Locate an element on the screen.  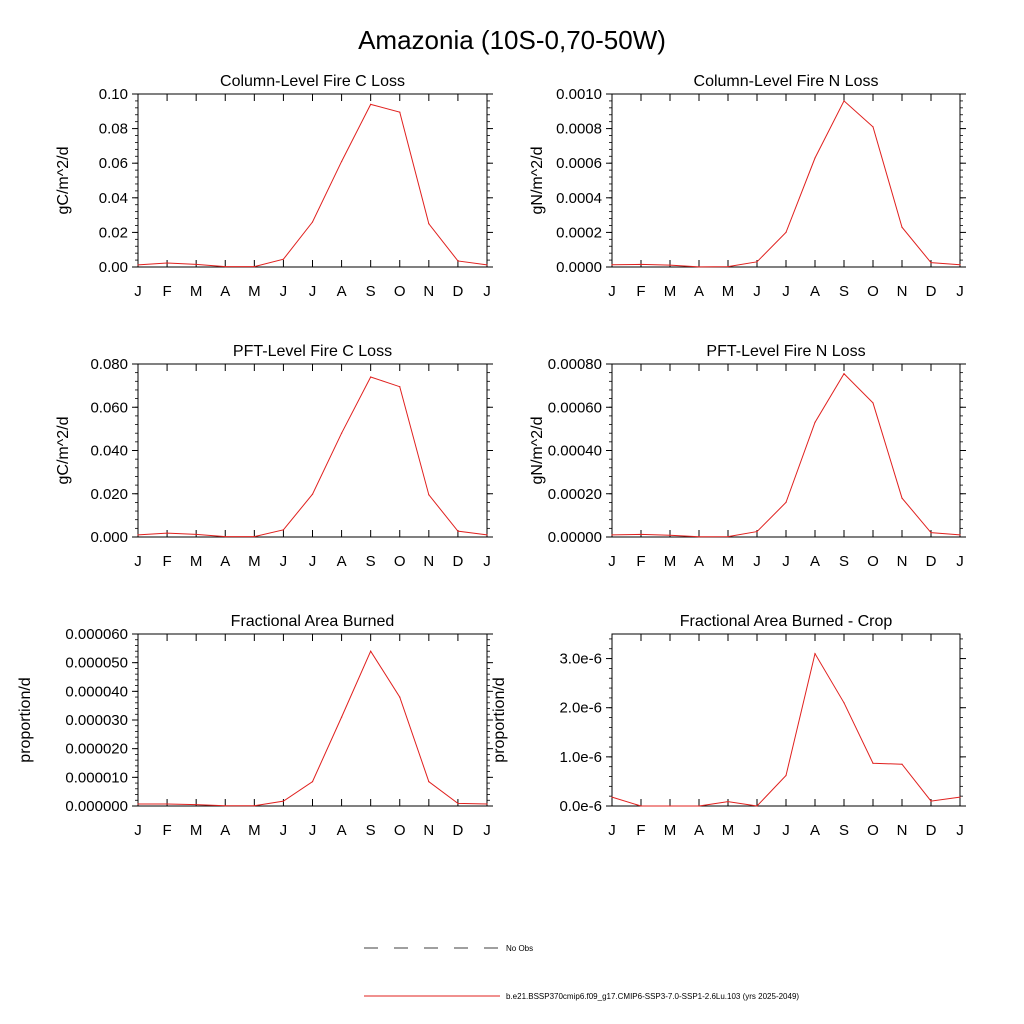
panel-title: Column-Level Fire C Loss is located at coordinates (312, 81).